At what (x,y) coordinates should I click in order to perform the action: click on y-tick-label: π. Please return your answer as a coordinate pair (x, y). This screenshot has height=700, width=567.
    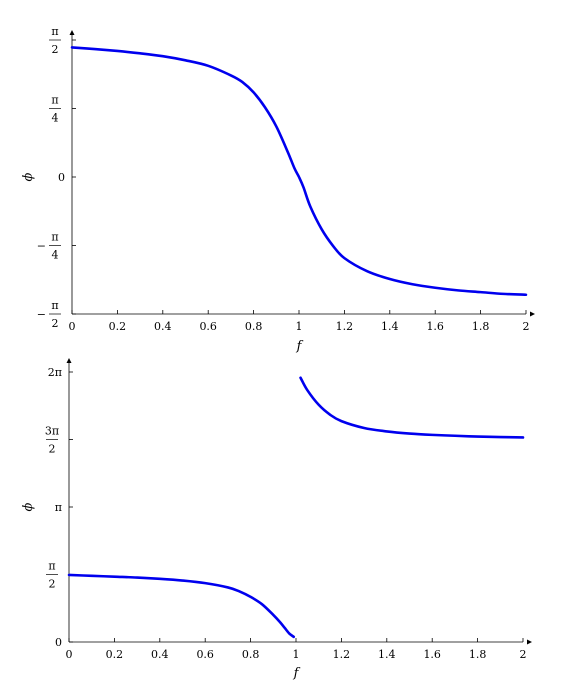
    Looking at the image, I should click on (58, 507).